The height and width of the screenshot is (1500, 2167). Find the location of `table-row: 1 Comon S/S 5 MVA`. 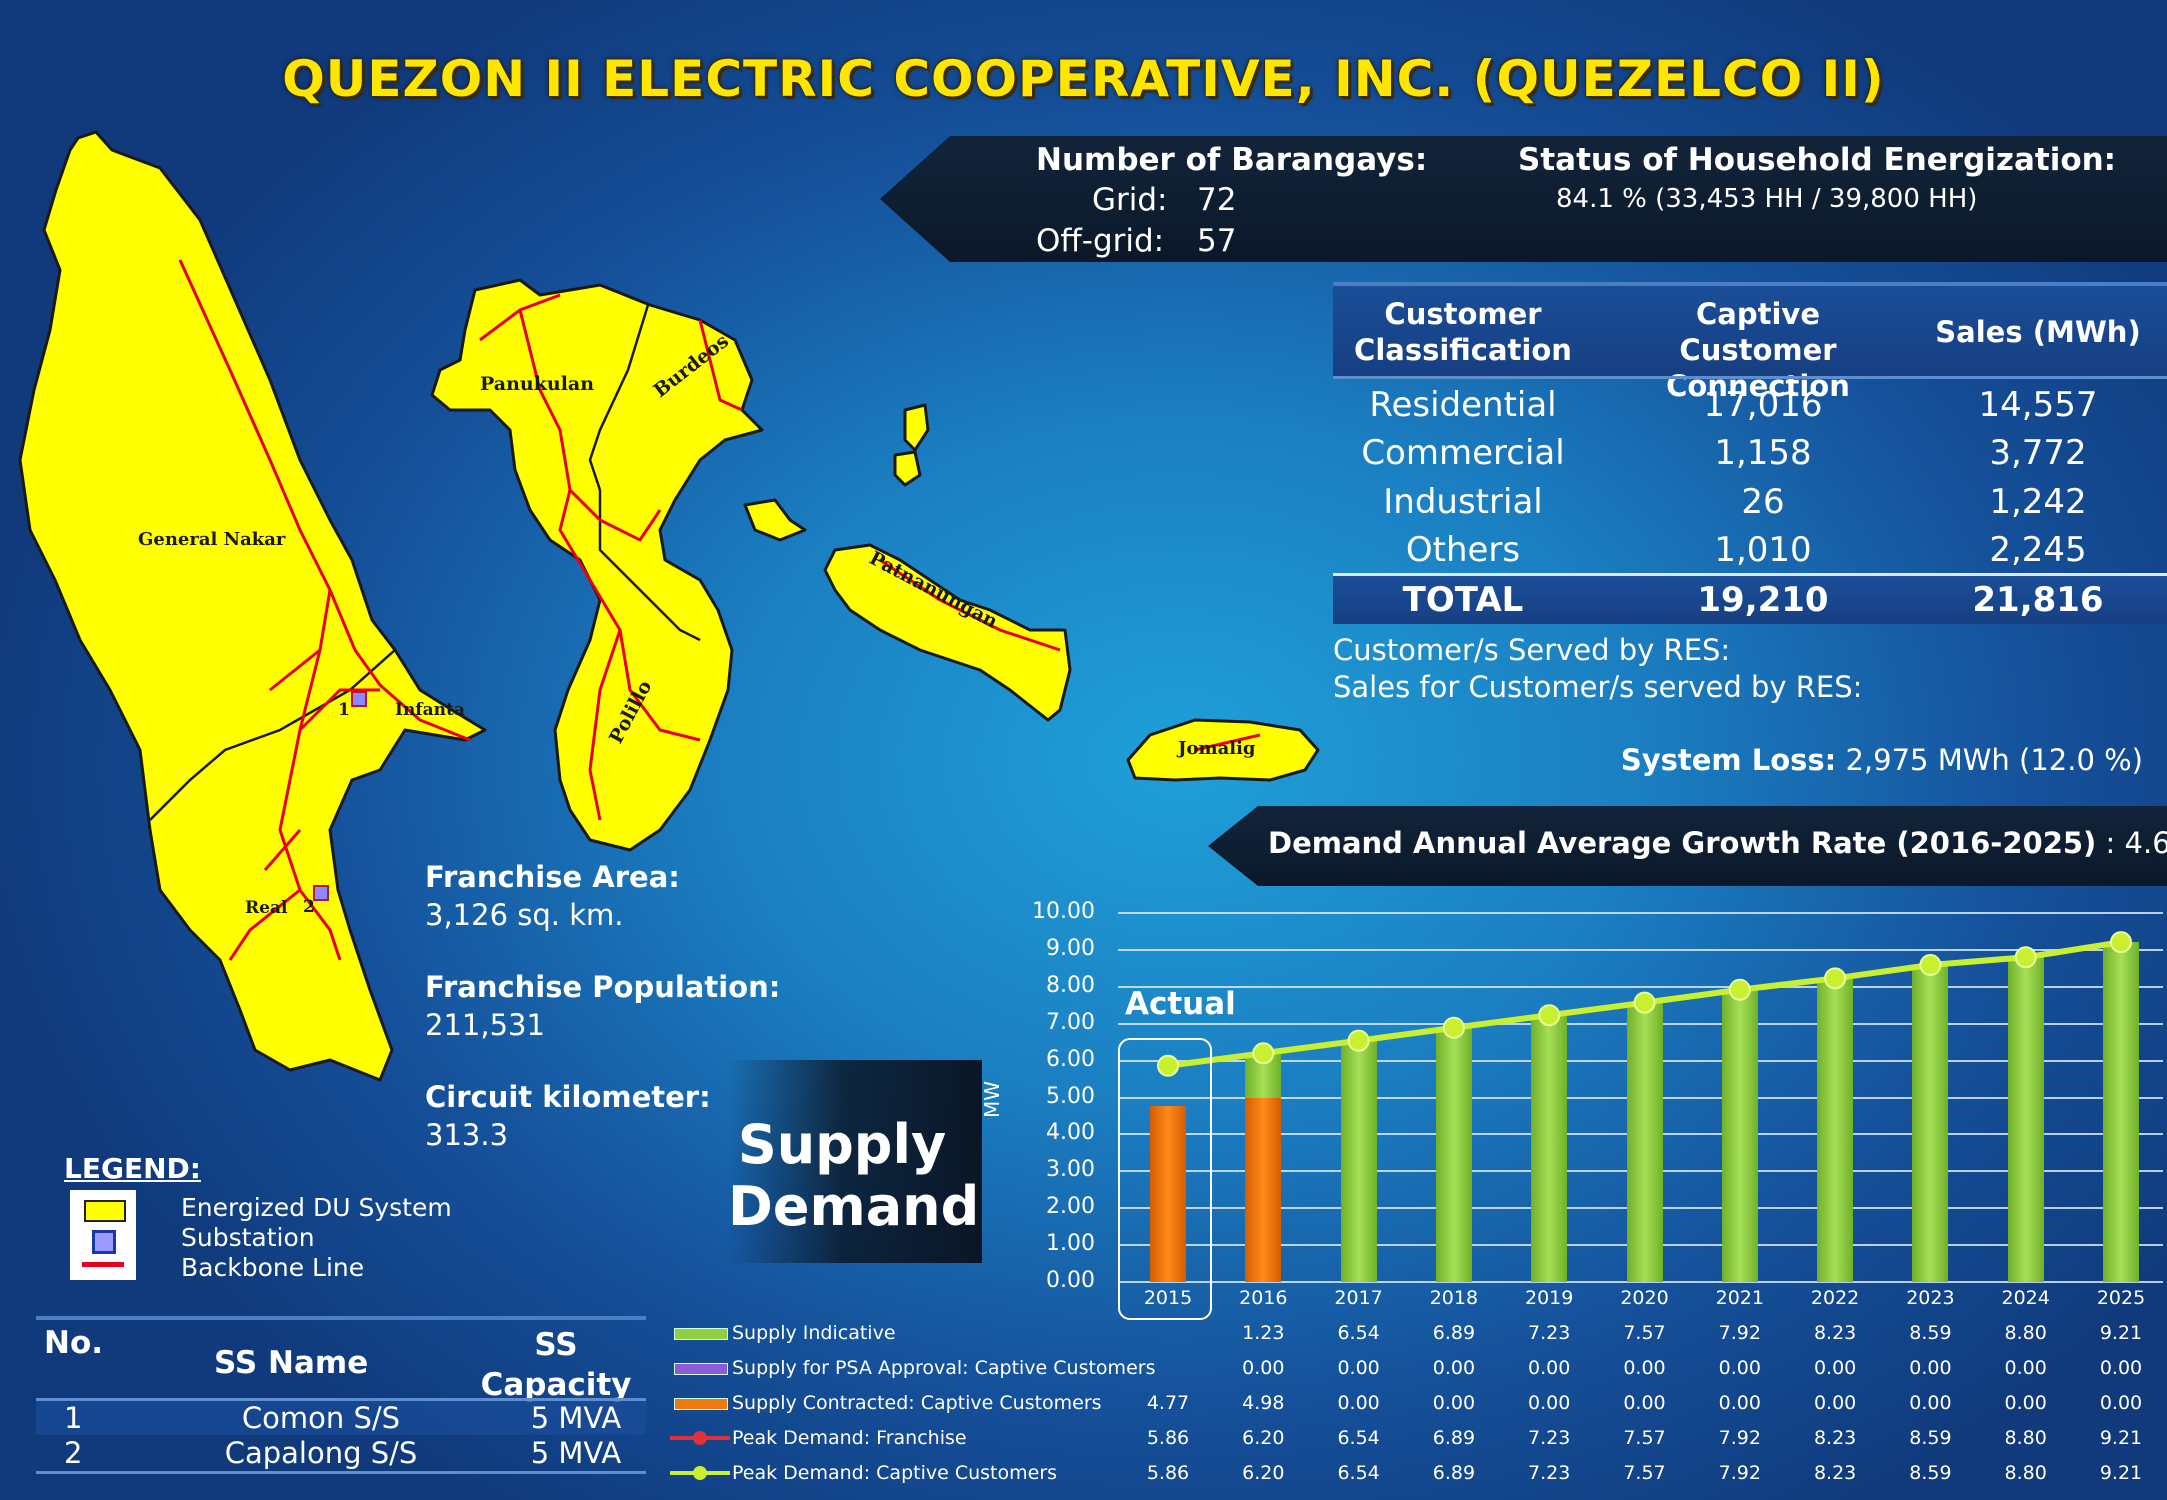

table-row: 1 Comon S/S 5 MVA is located at coordinates (341, 1418).